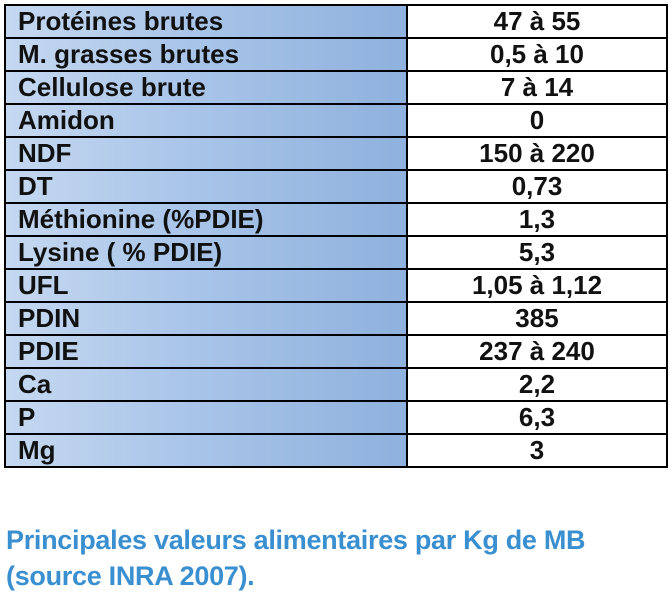  I want to click on table-row: DT 0,73, so click(336, 186).